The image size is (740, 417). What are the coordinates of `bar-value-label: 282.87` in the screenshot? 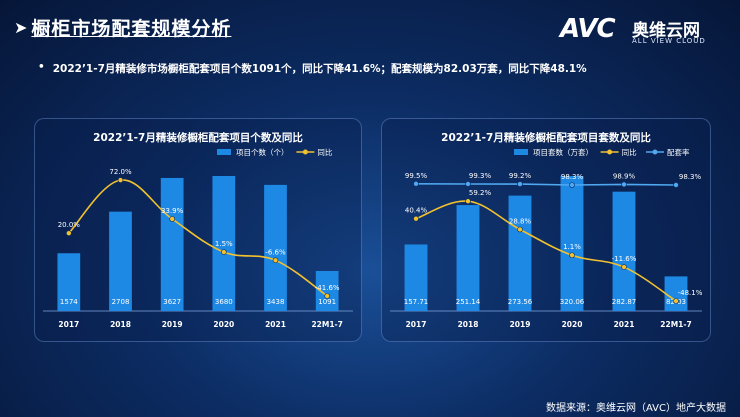 It's located at (624, 302).